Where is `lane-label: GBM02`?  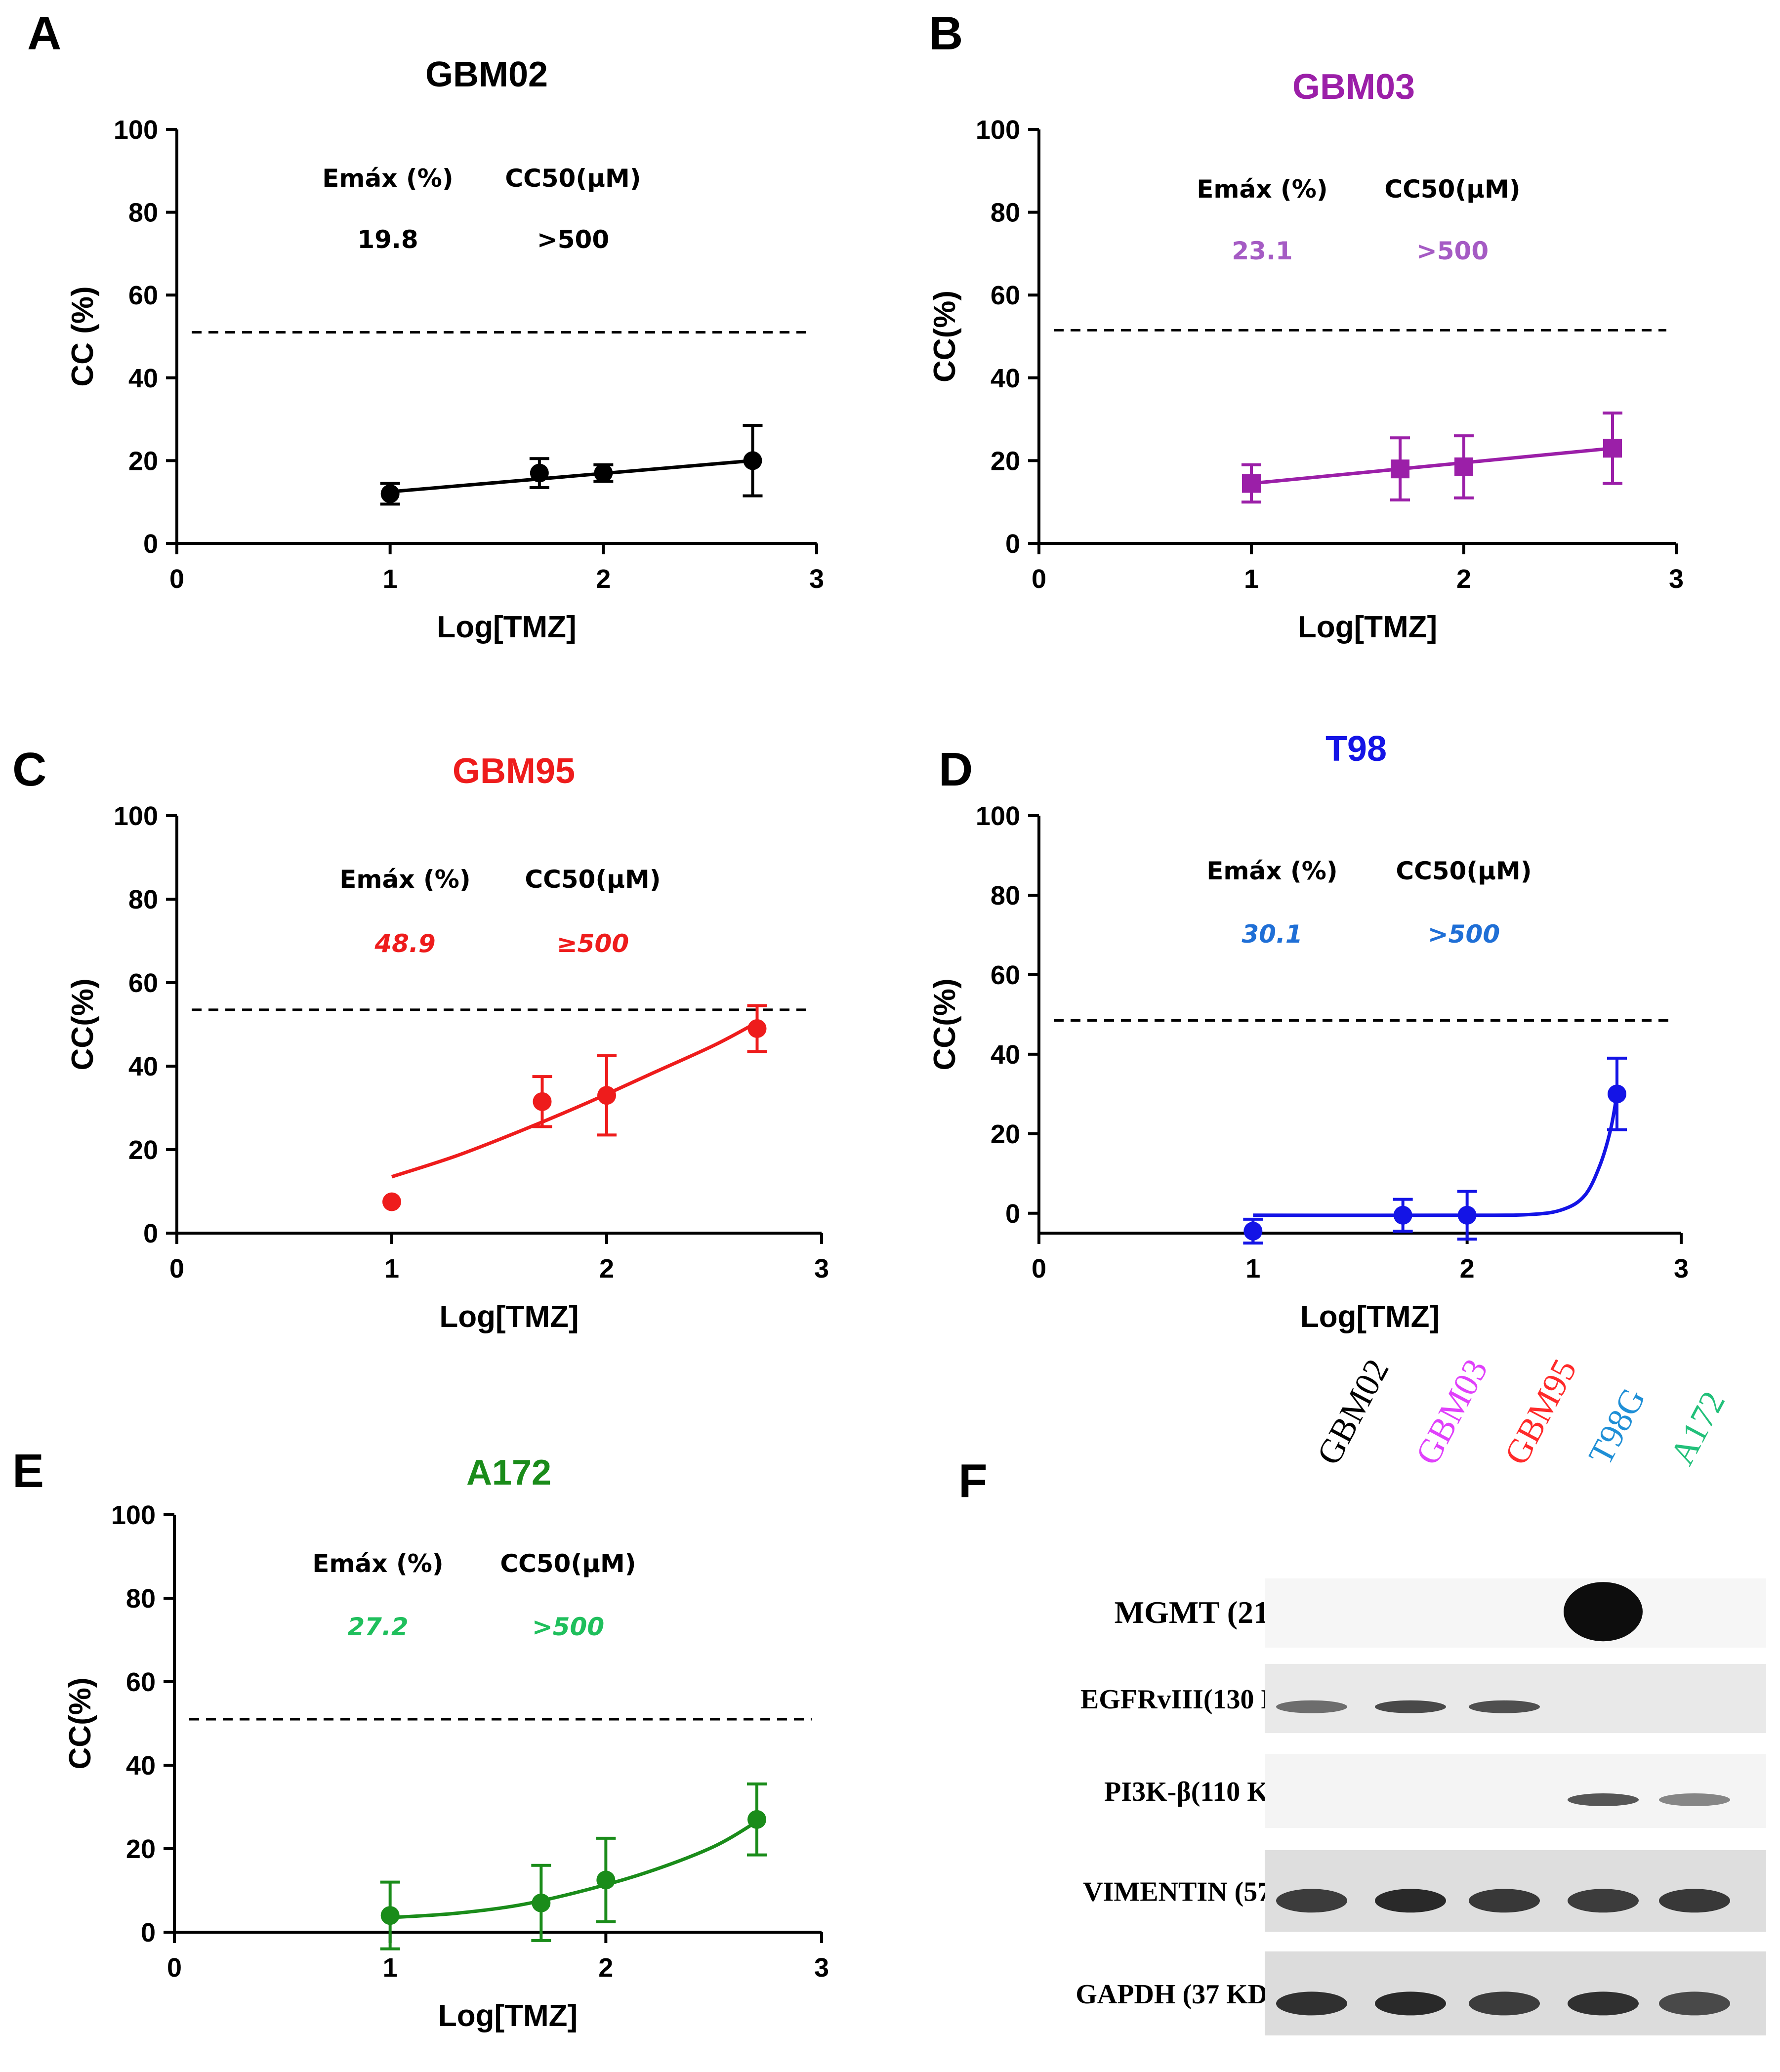 lane-label: GBM02 is located at coordinates (1353, 1412).